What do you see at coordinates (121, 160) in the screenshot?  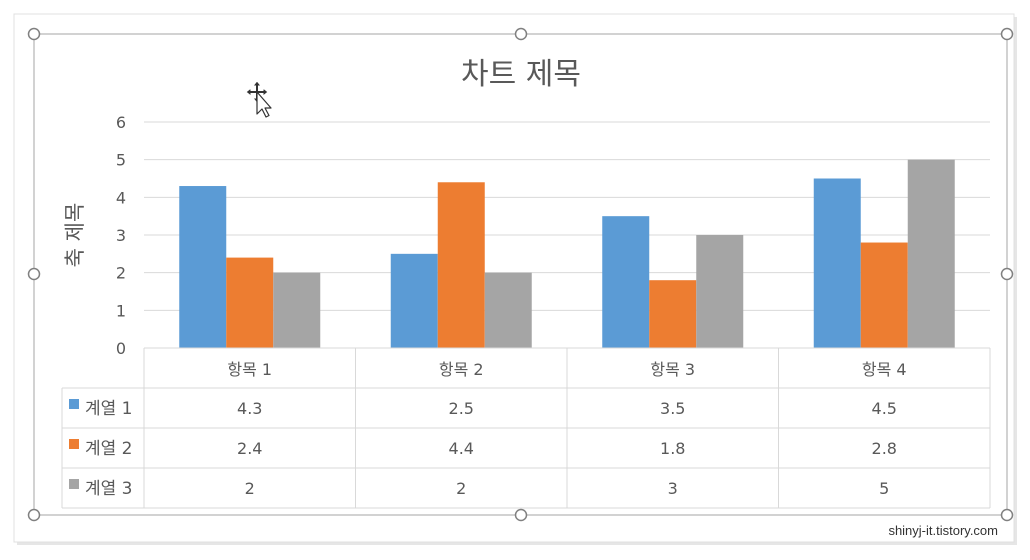 I see `y-tick-label: 5` at bounding box center [121, 160].